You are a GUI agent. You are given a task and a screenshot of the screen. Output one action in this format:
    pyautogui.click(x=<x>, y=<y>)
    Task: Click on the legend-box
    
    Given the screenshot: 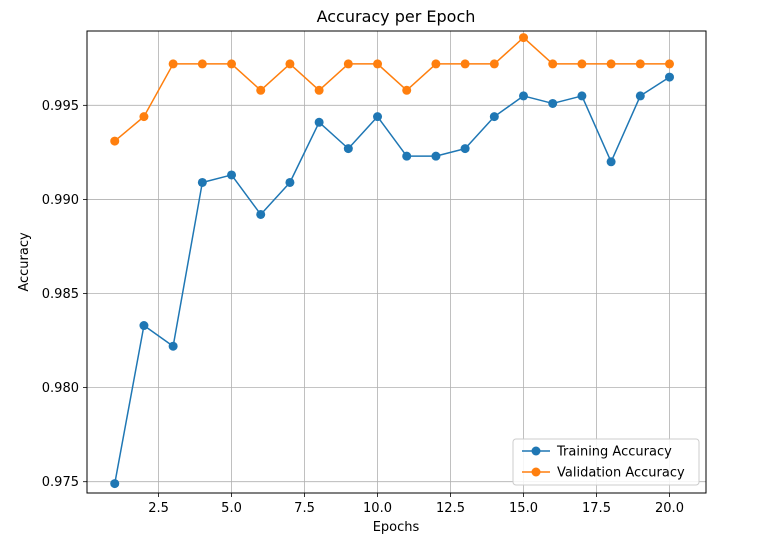 What is the action you would take?
    pyautogui.click(x=606, y=462)
    